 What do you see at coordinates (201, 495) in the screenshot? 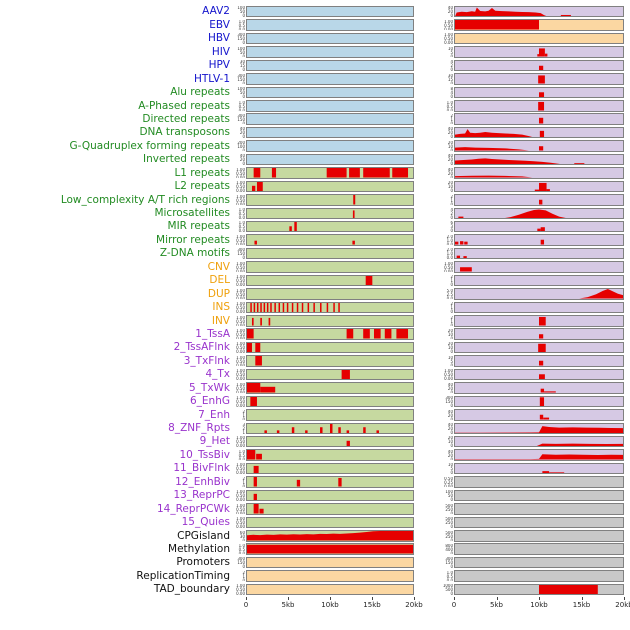
I see `track-label: 13_ReprPC` at bounding box center [201, 495].